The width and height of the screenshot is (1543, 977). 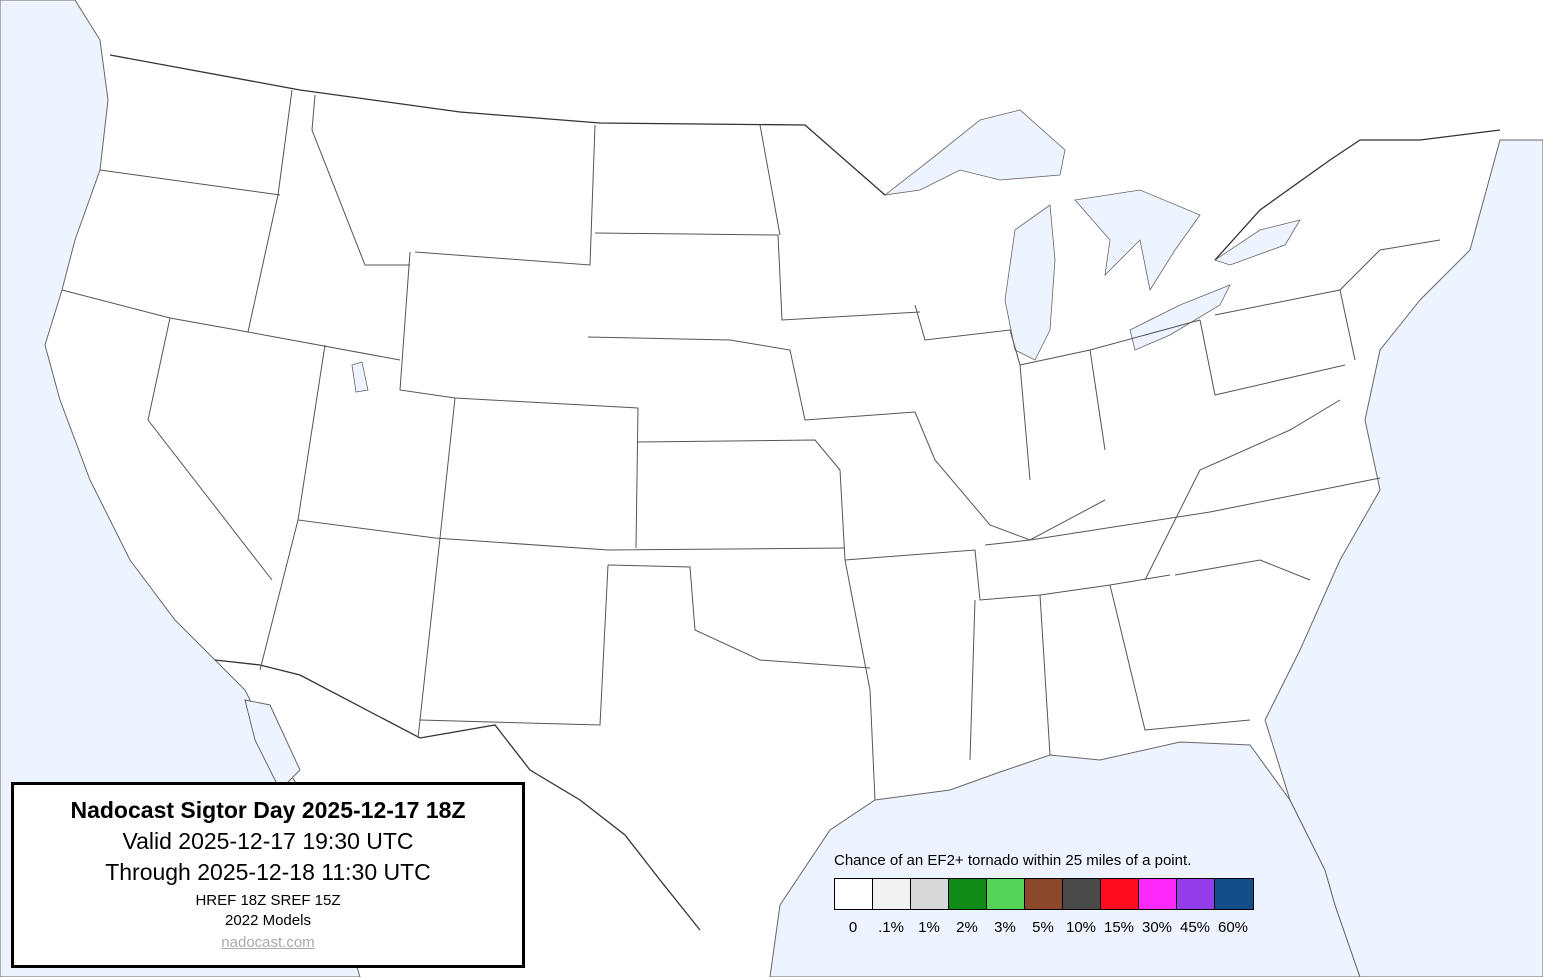 What do you see at coordinates (1180, 317) in the screenshot?
I see `lake-erie` at bounding box center [1180, 317].